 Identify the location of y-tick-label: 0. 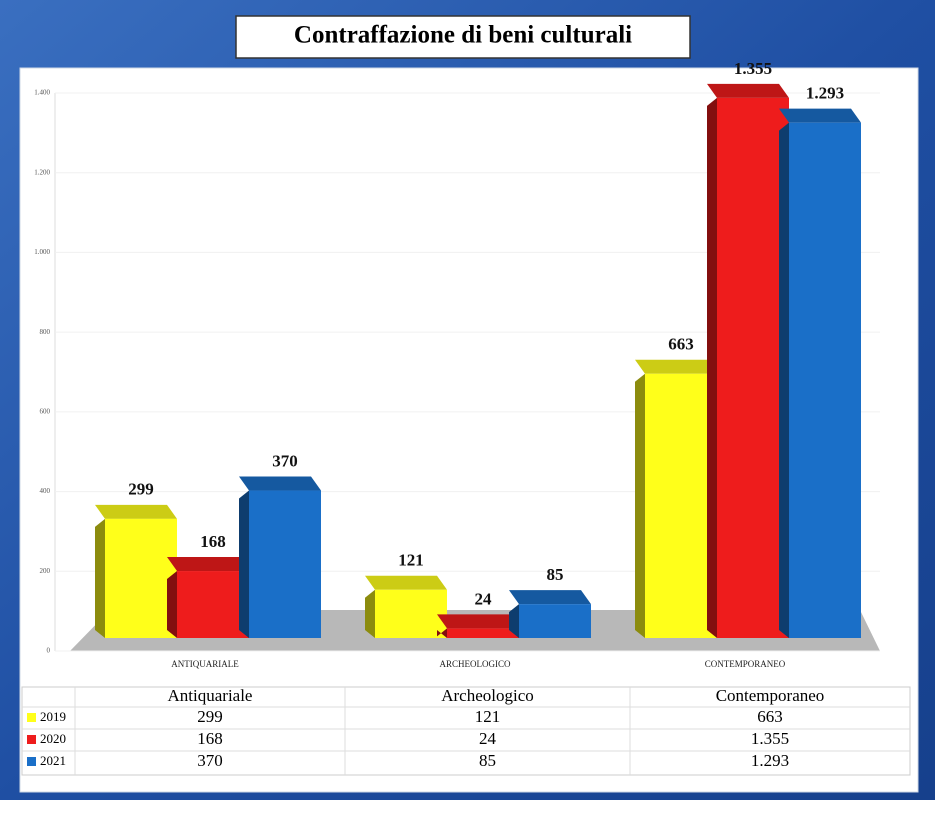
(49, 651).